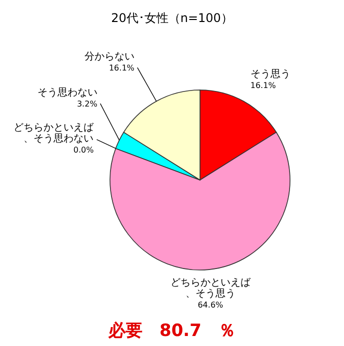 The height and width of the screenshot is (346, 344). I want to click on data-label: 16.1%, so click(121, 68).